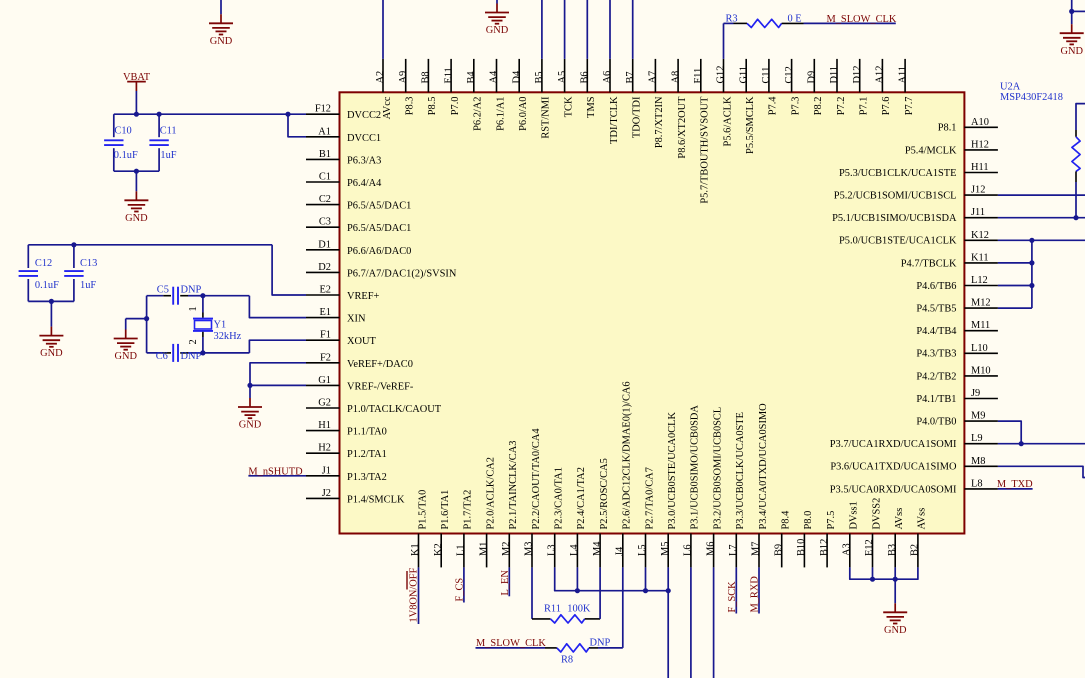 The width and height of the screenshot is (1085, 678). What do you see at coordinates (567, 660) in the screenshot?
I see `svg-text: R8` at bounding box center [567, 660].